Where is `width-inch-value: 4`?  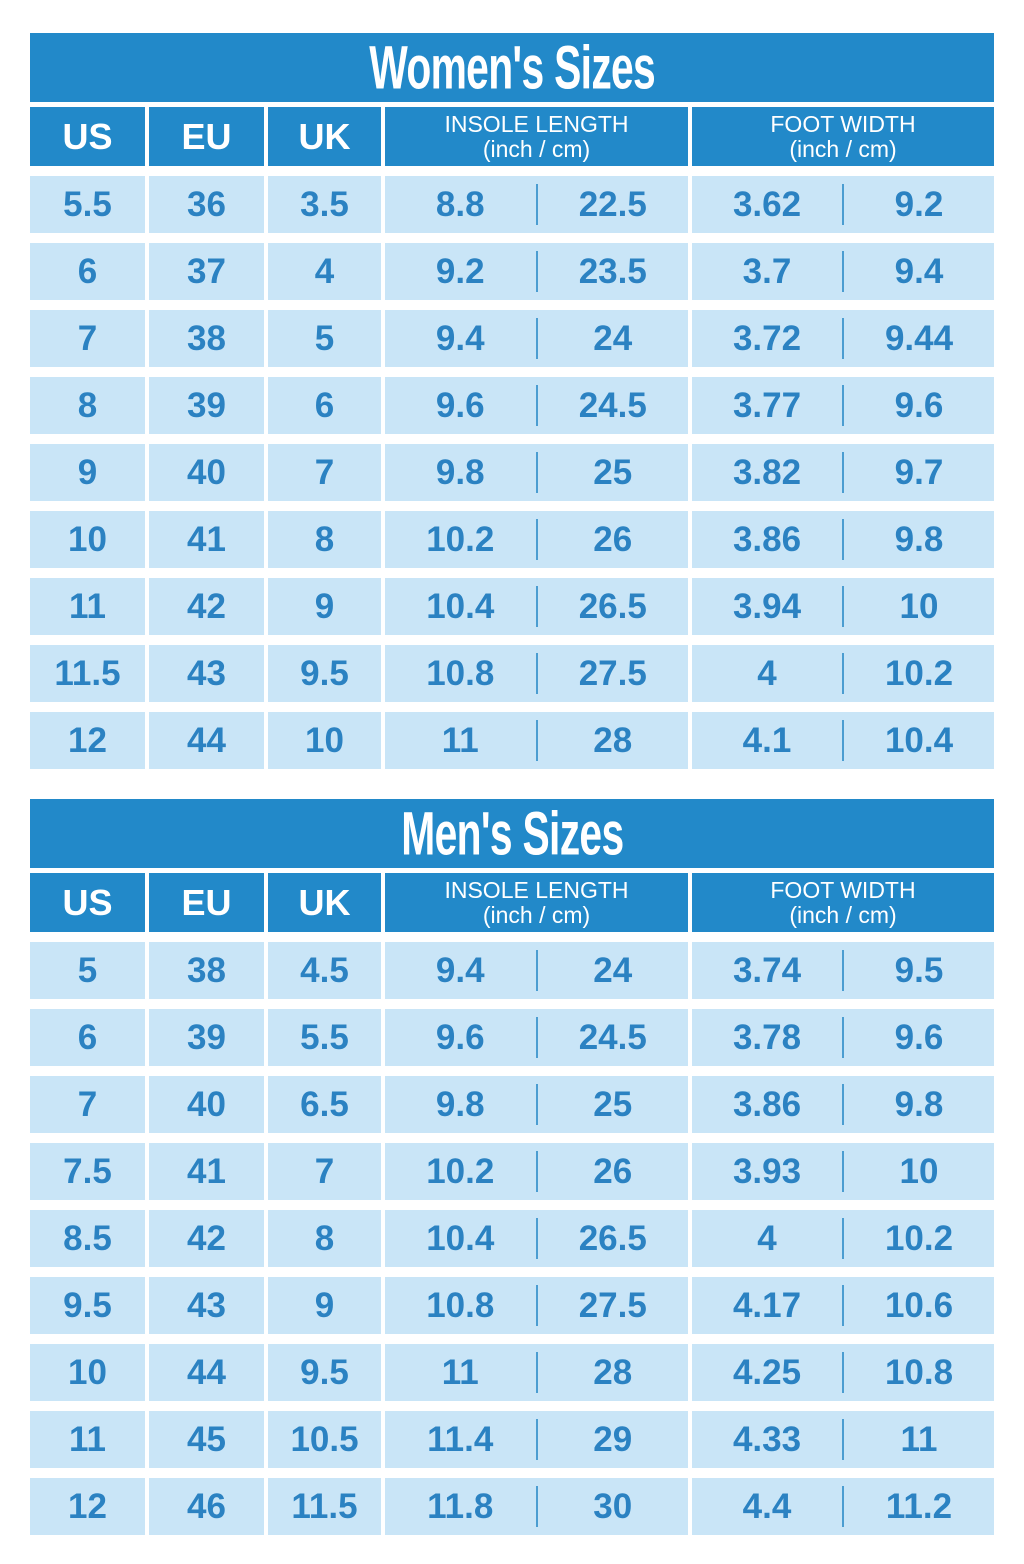
width-inch-value: 4 is located at coordinates (767, 1238).